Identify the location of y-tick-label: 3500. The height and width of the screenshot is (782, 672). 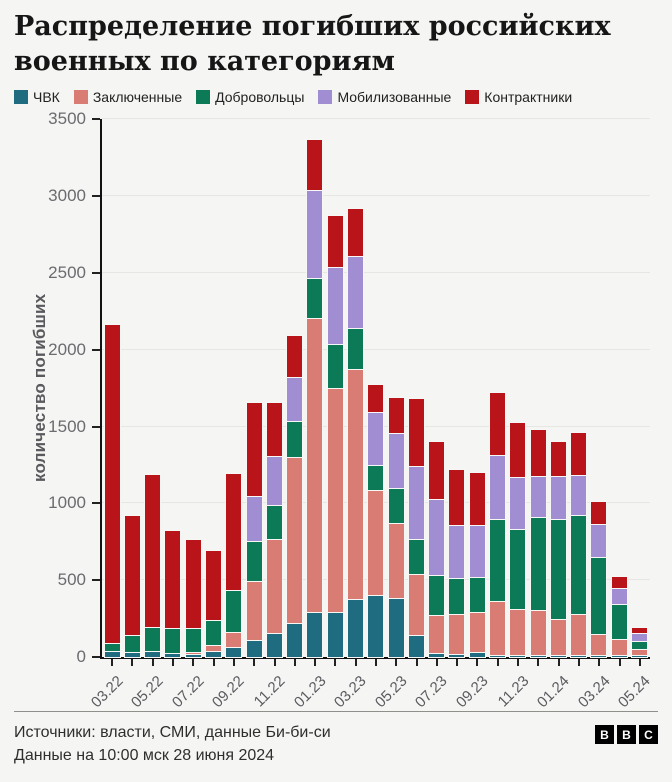
(67, 119).